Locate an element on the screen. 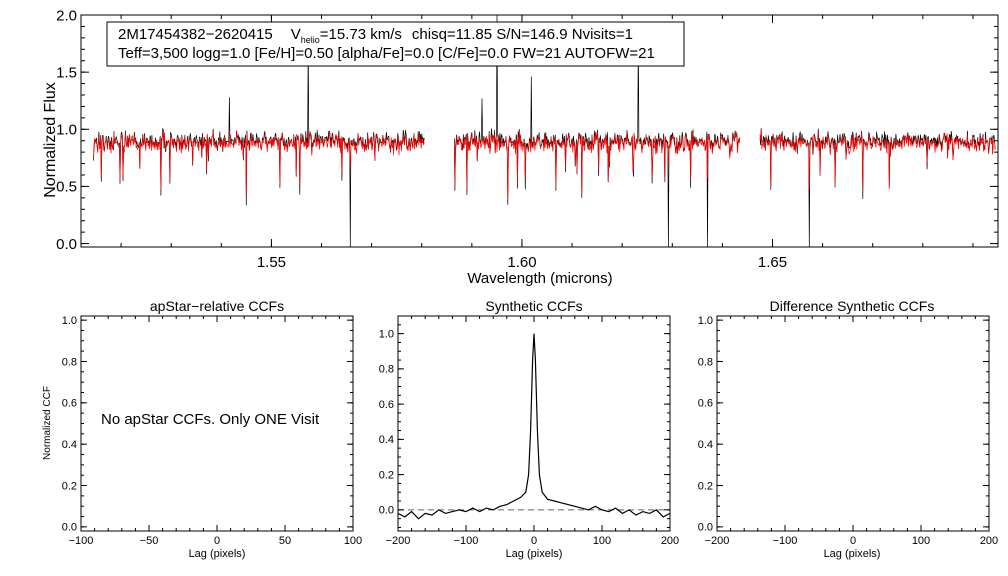 Image resolution: width=1008 pixels, height=576 pixels. info-rest-line-1: chisq=11.85 S/N=146.9 Nvisits=1 is located at coordinates (522, 34).